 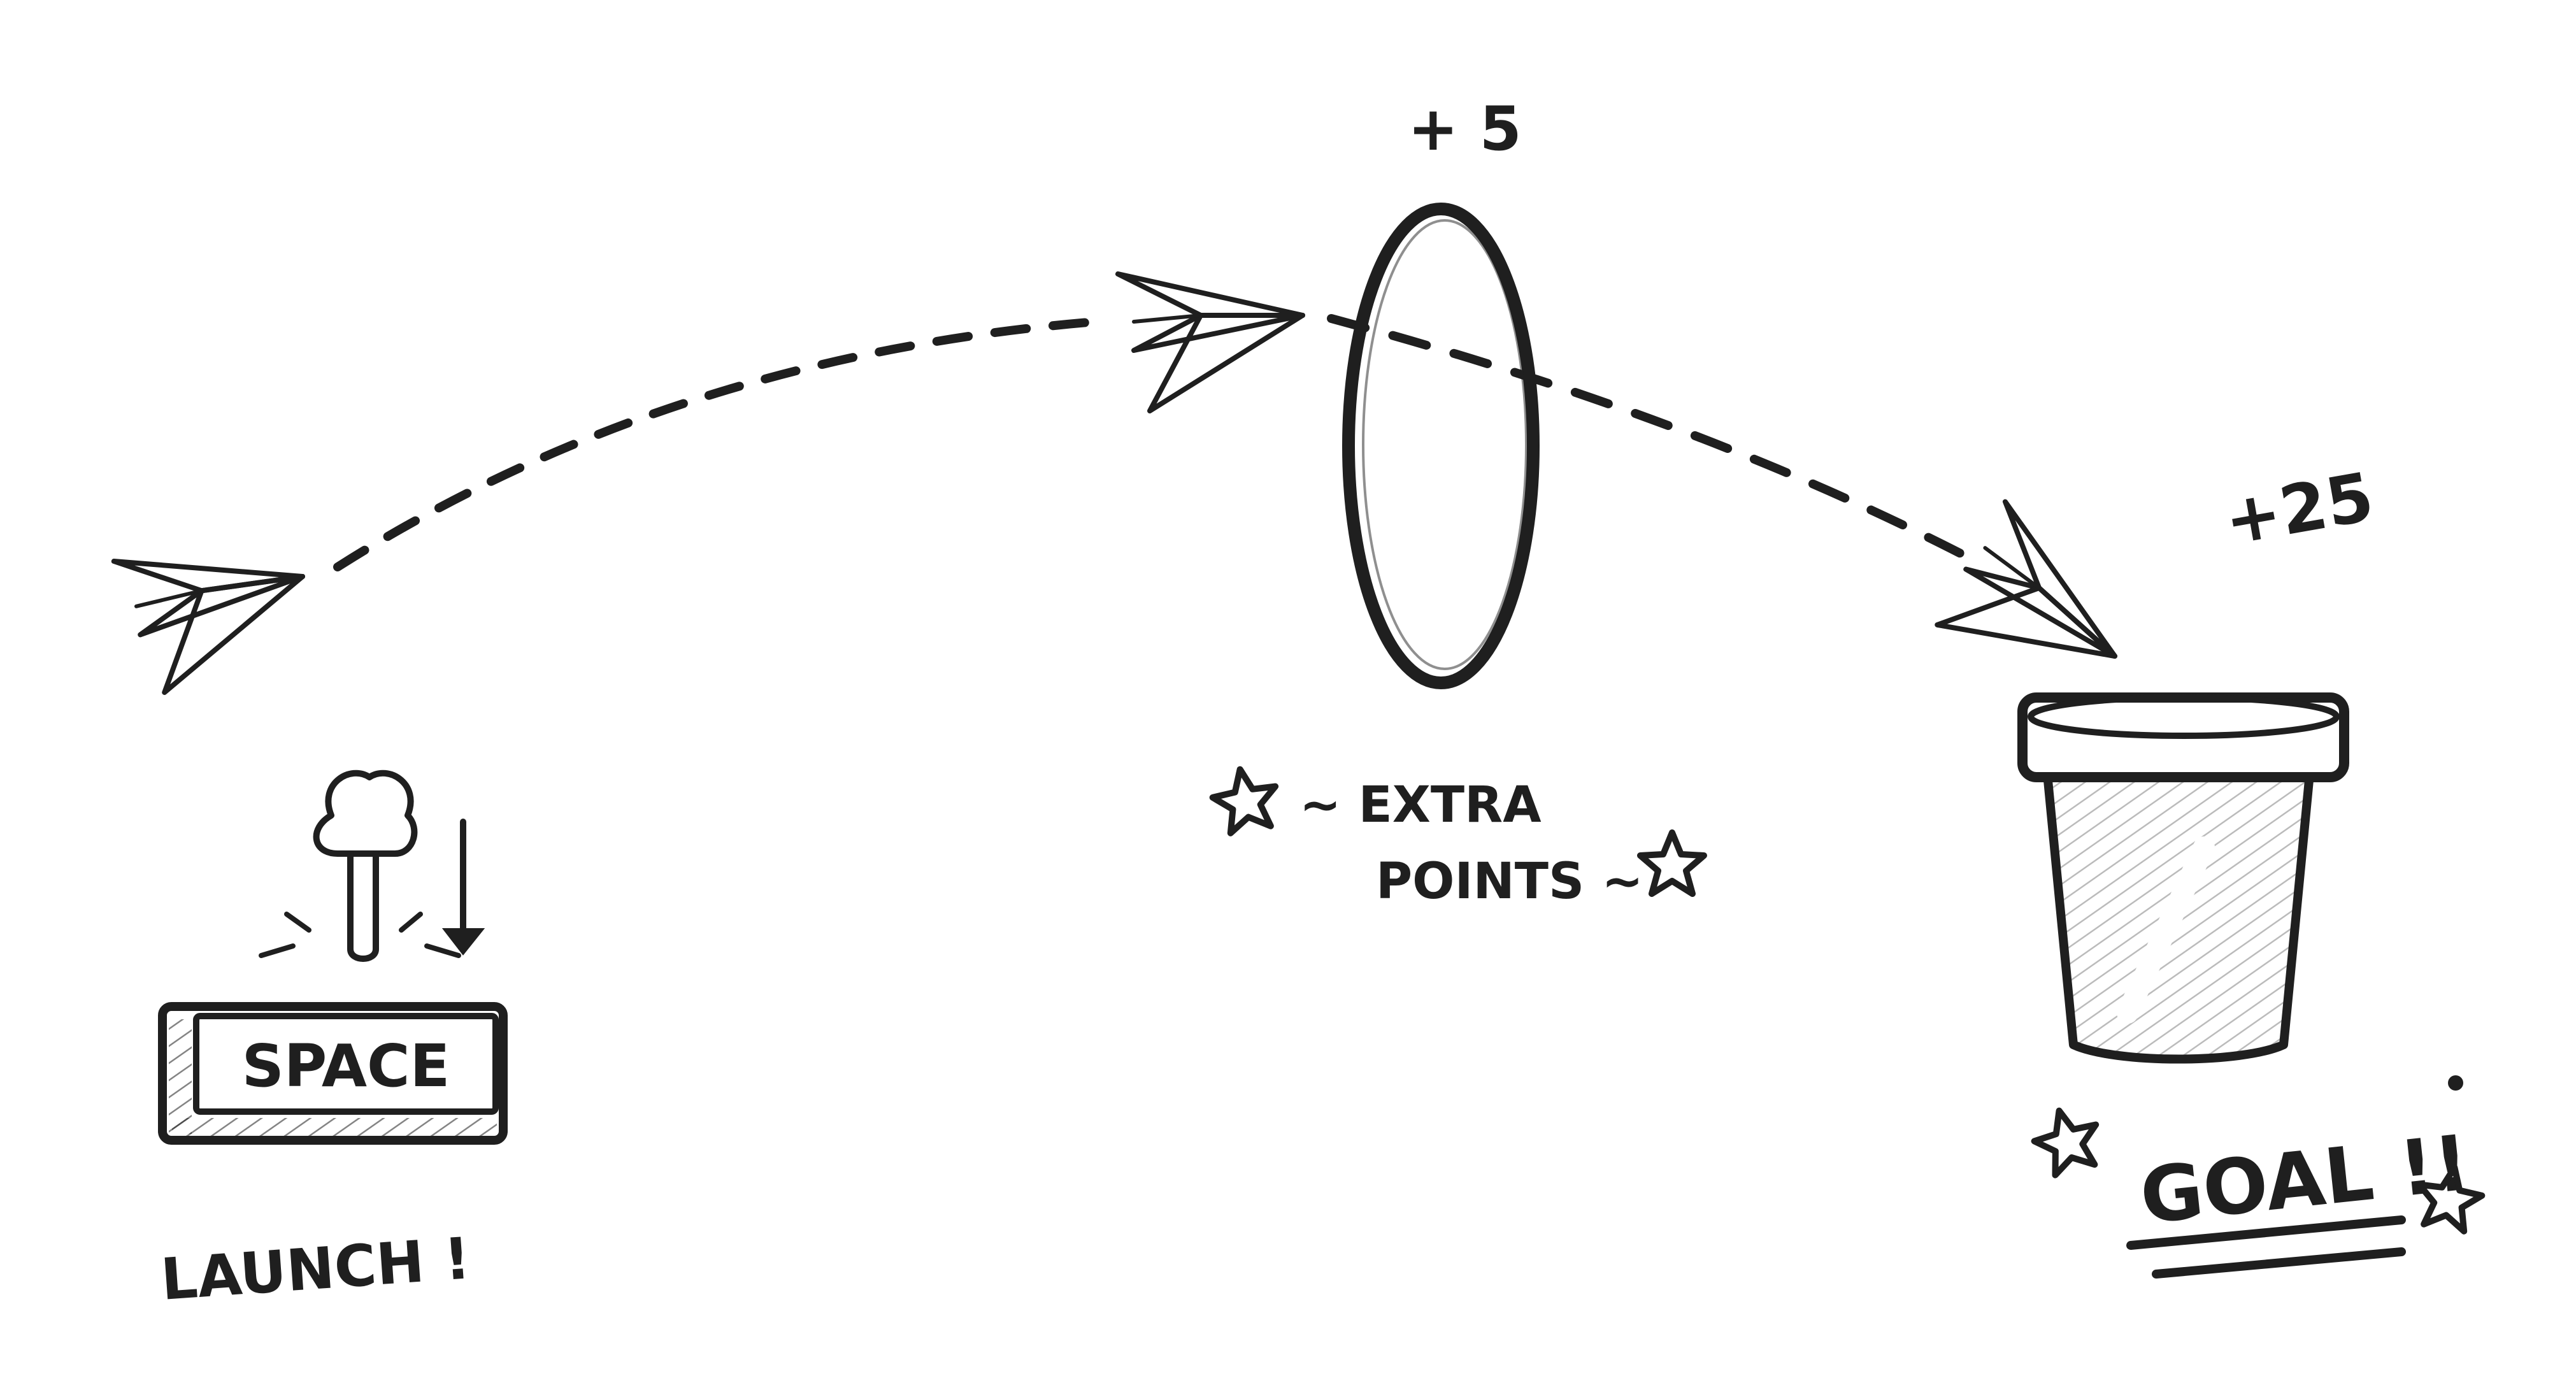 I want to click on finger-press-icon, so click(x=360, y=866).